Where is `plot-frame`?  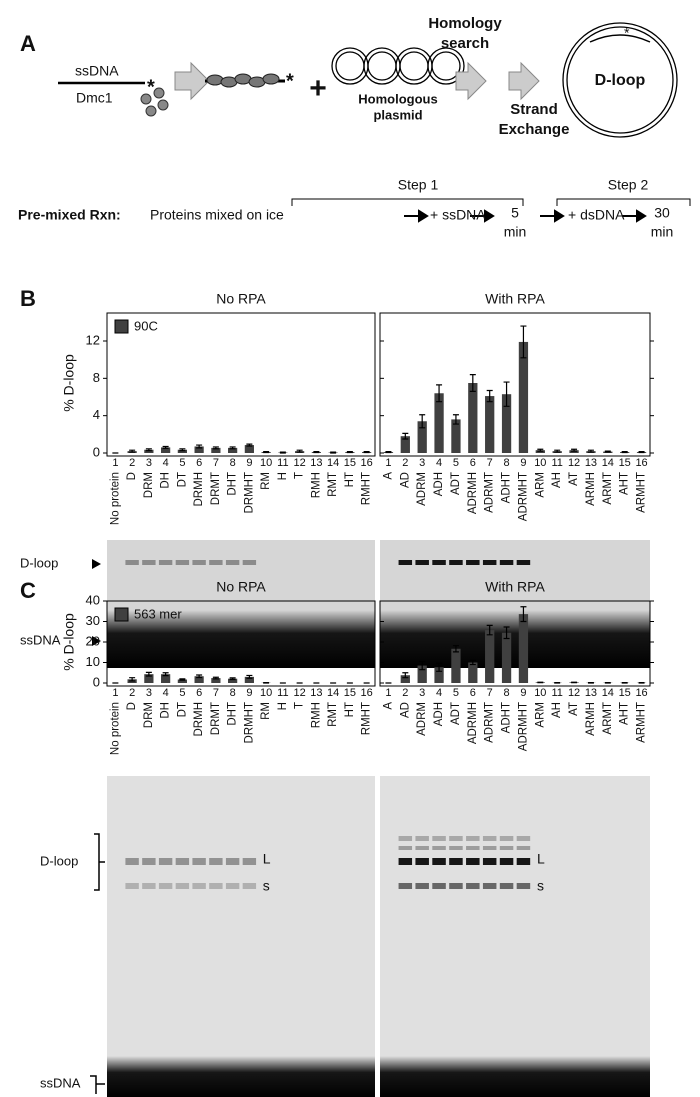
plot-frame is located at coordinates (515, 643).